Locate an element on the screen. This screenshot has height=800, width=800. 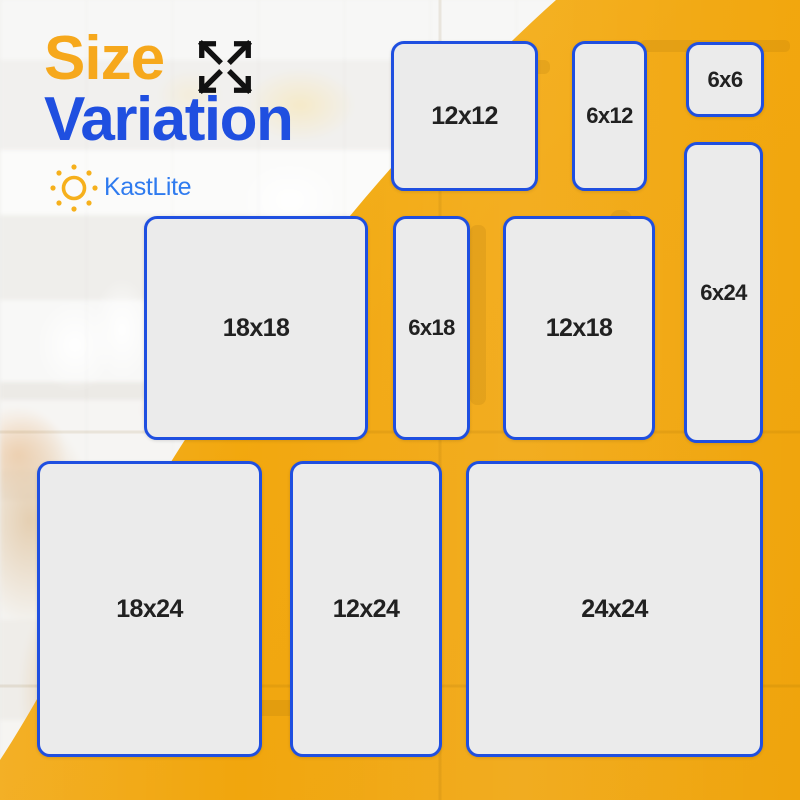
size-box-18x18: 18x18 is located at coordinates (256, 328).